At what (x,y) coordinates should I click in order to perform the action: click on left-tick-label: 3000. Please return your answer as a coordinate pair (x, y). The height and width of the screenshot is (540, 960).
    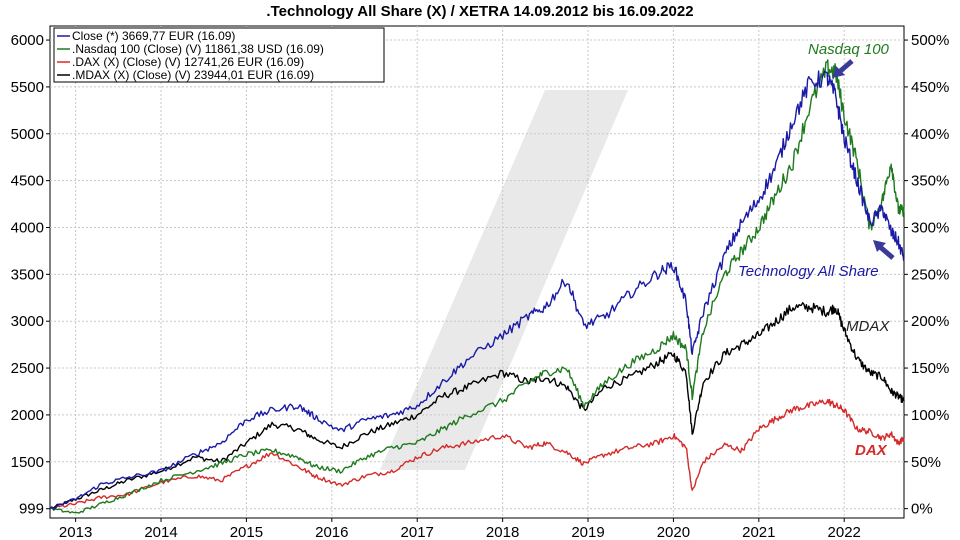
    Looking at the image, I should click on (27, 321).